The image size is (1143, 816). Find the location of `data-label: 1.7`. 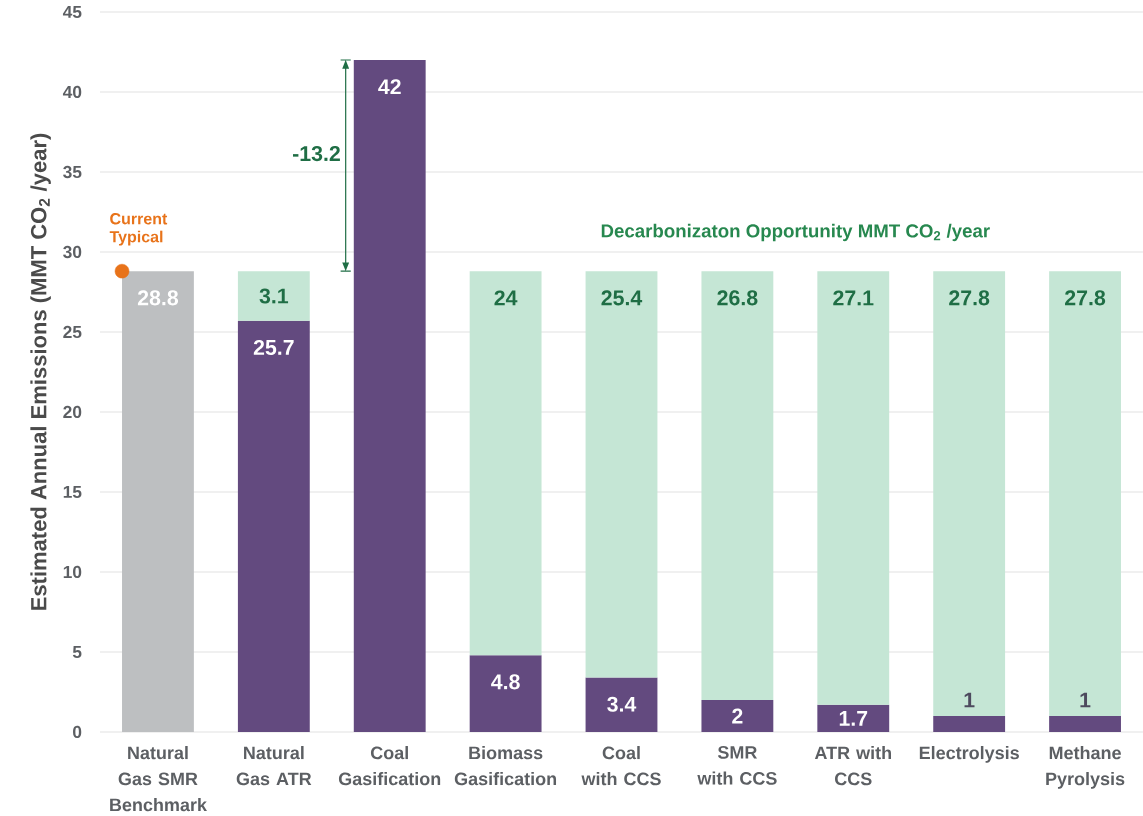

data-label: 1.7 is located at coordinates (853, 718).